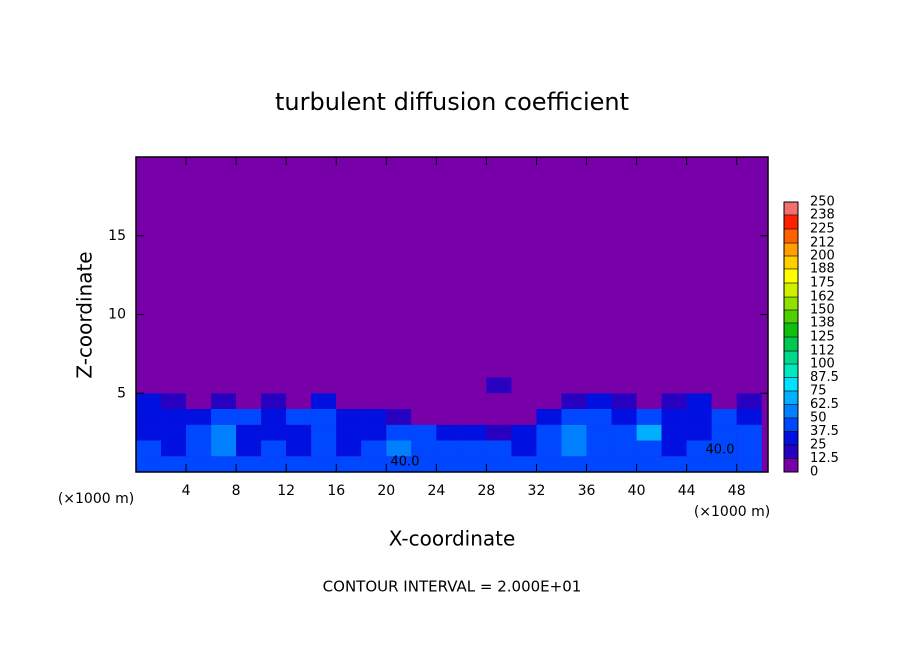 This screenshot has width=904, height=658. Describe the element at coordinates (436, 491) in the screenshot. I see `x-tick-label: 24` at that location.